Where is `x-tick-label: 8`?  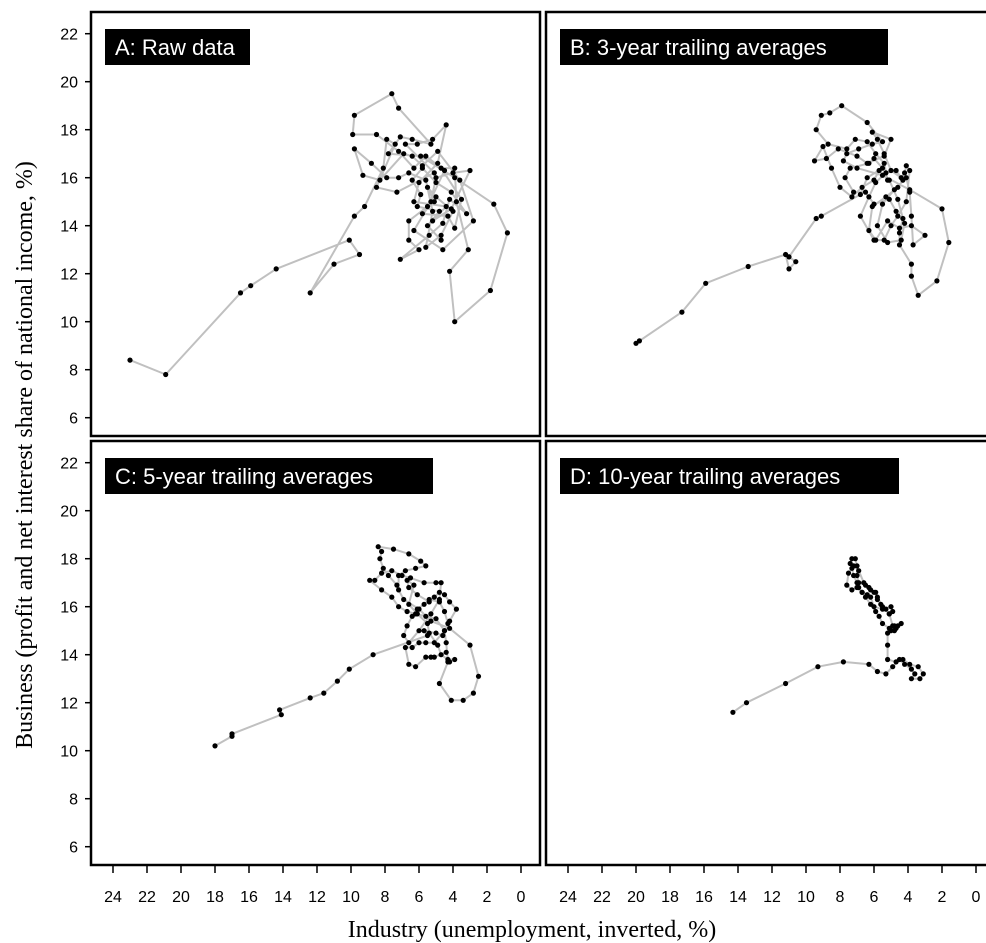 x-tick-label: 8 is located at coordinates (840, 897).